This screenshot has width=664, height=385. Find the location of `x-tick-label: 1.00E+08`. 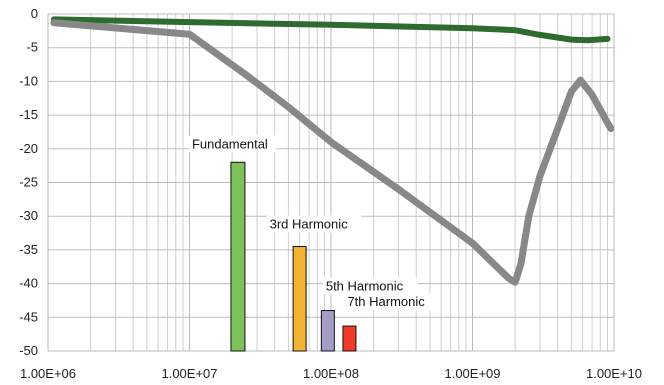

x-tick-label: 1.00E+08 is located at coordinates (331, 373).